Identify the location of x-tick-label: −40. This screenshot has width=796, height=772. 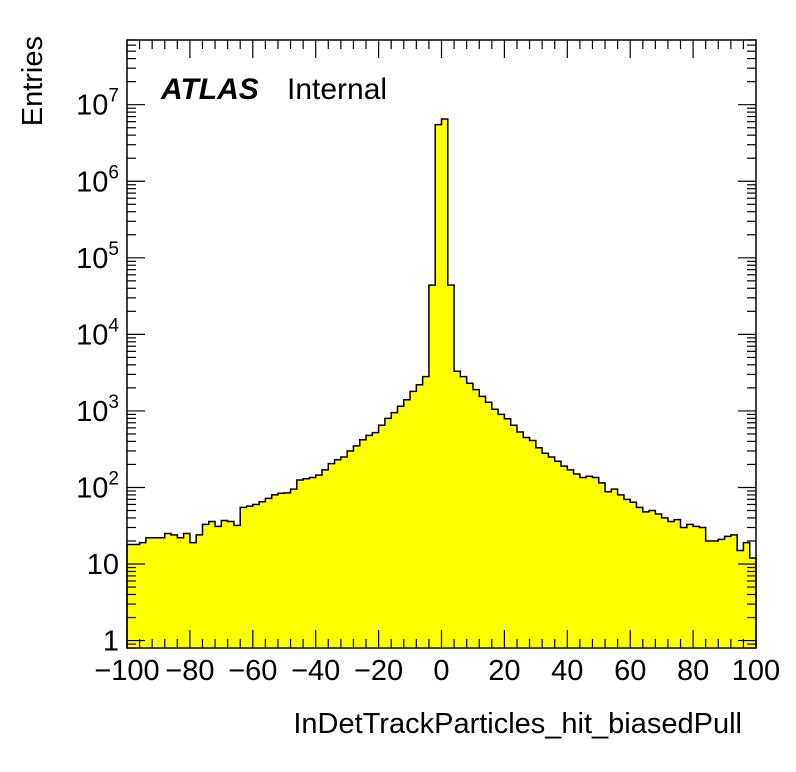
(315, 671).